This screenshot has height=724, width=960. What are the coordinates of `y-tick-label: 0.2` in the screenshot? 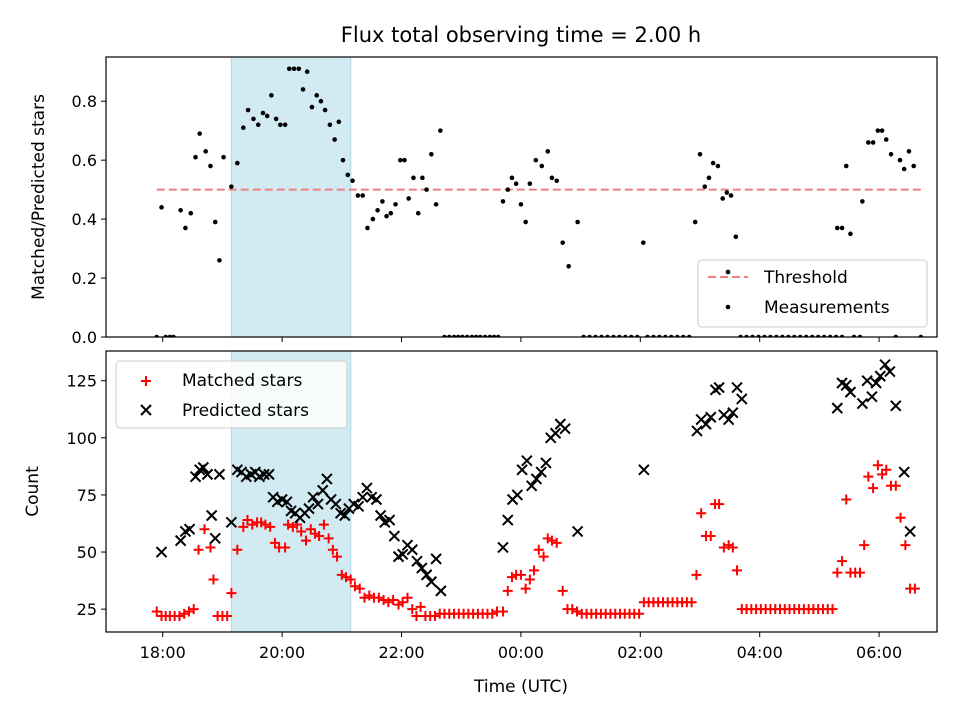 It's located at (84, 278).